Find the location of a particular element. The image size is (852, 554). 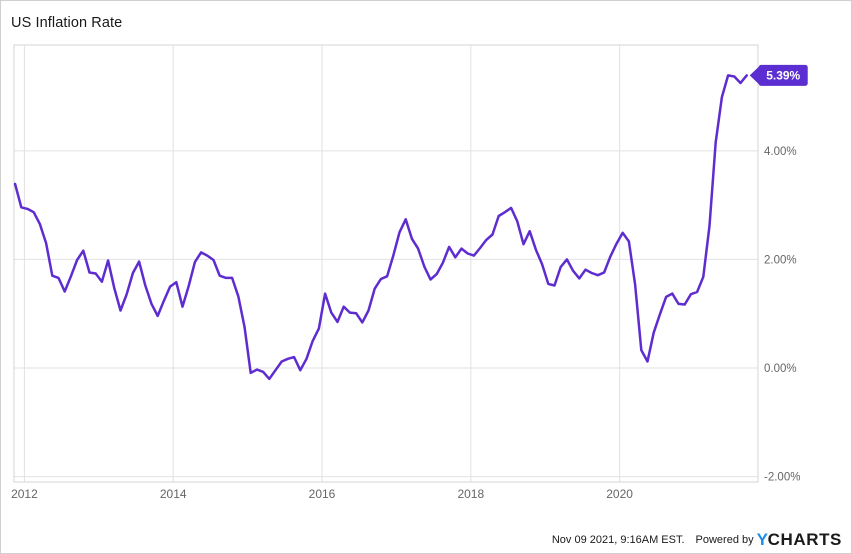

svg-text: 2012 is located at coordinates (24, 494).